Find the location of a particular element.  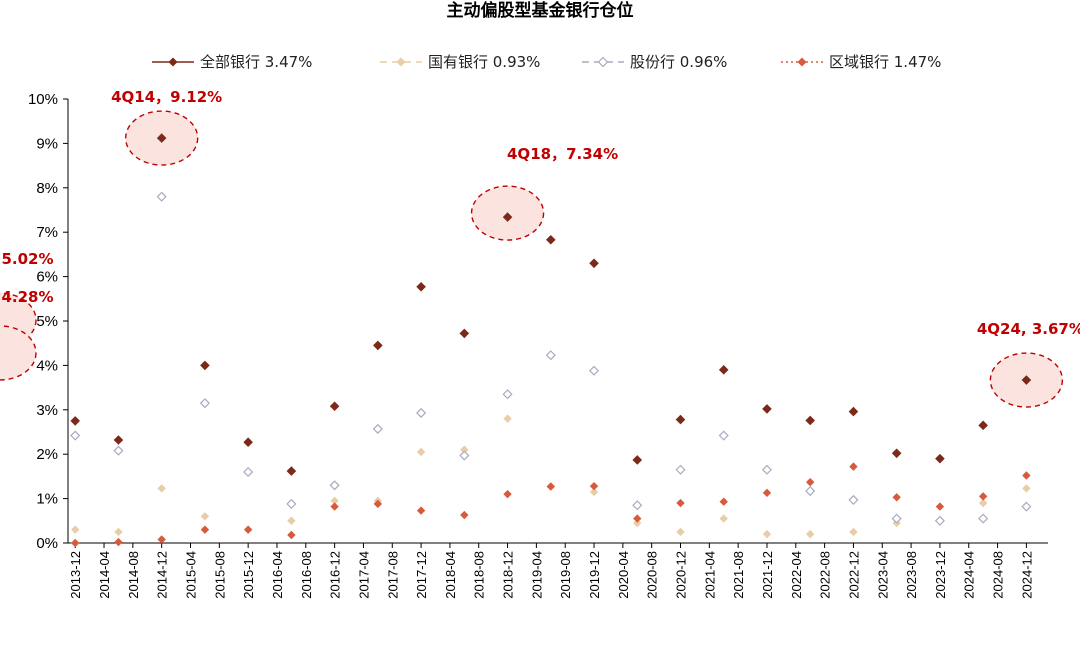

y-tick-label: 1% is located at coordinates (47, 499).